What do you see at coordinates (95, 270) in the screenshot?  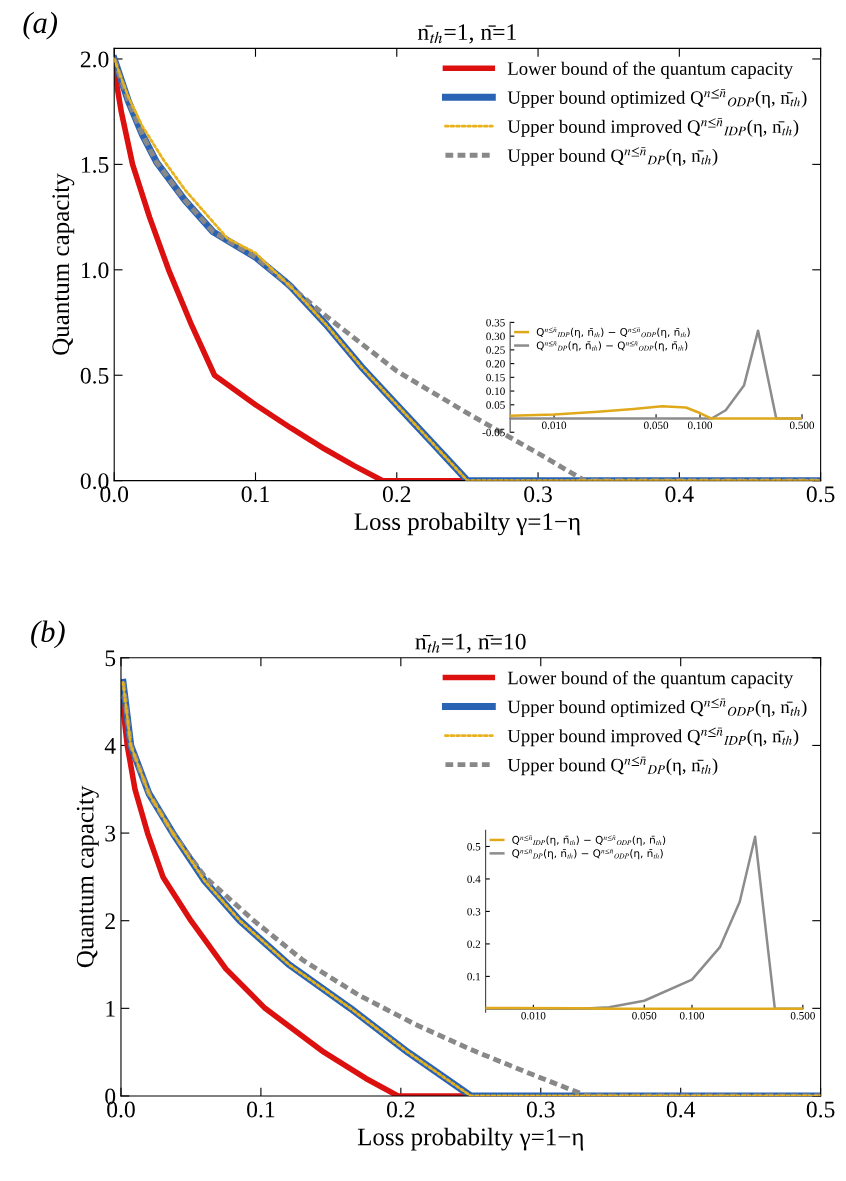 I see `y-tick-label: 1.0` at bounding box center [95, 270].